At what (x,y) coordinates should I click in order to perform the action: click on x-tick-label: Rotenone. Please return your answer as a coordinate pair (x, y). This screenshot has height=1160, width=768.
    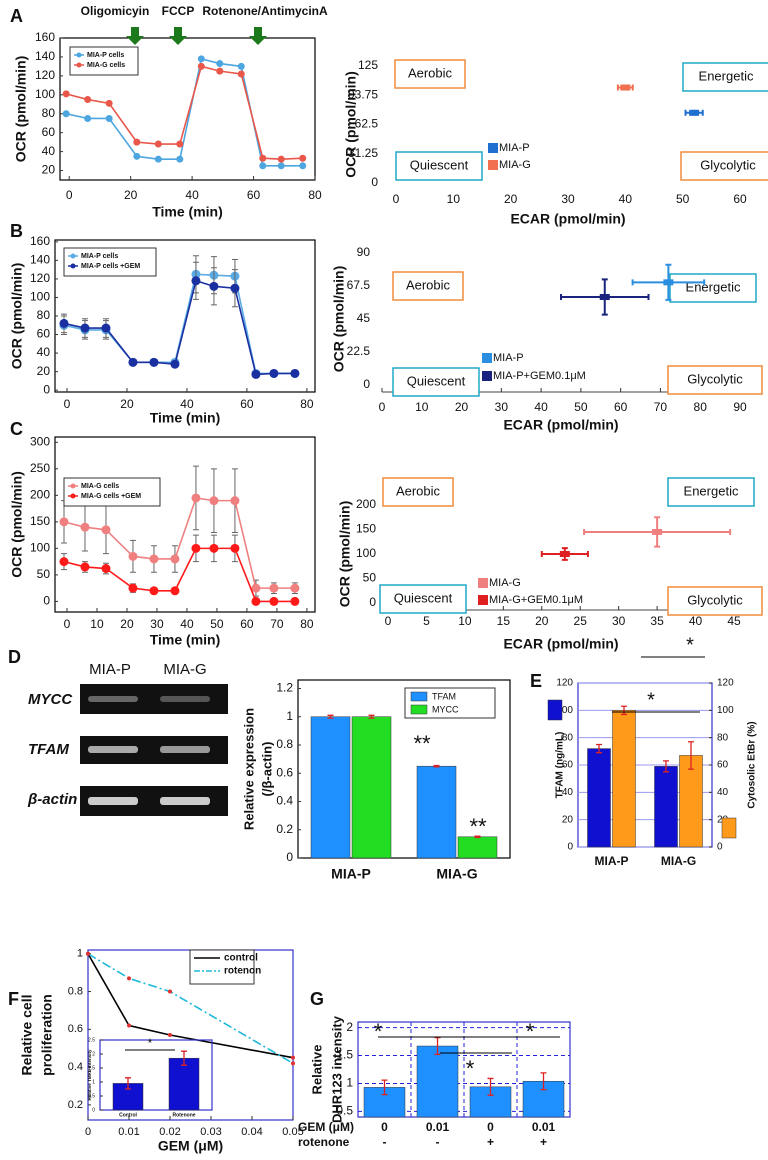
    Looking at the image, I should click on (183, 1115).